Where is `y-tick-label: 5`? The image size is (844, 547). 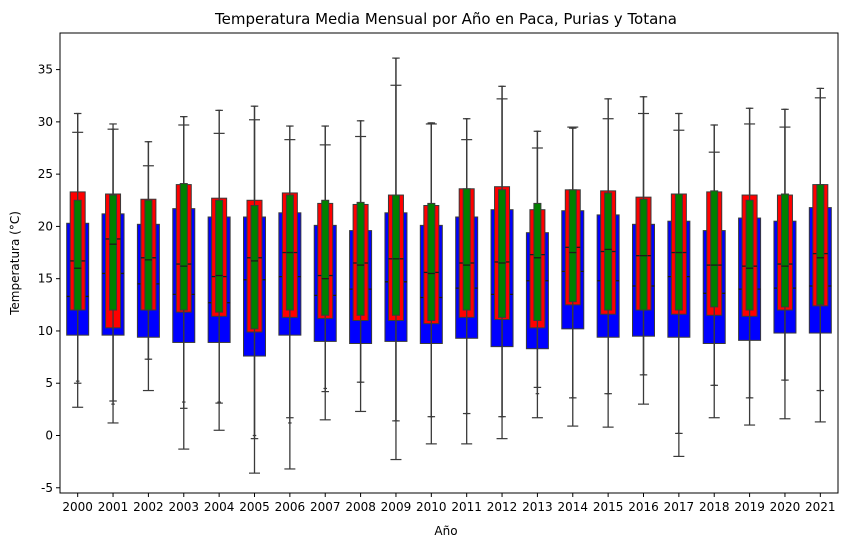
y-tick-label: 5 is located at coordinates (49, 383).